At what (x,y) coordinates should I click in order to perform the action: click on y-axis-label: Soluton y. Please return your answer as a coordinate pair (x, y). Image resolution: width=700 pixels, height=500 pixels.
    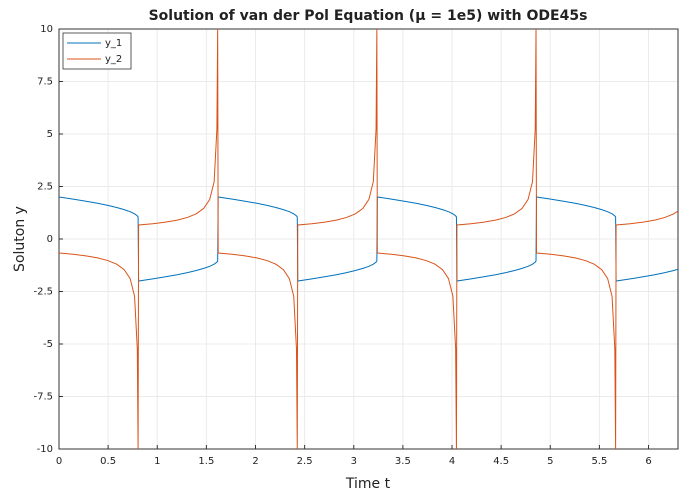
    Looking at the image, I should click on (20, 239).